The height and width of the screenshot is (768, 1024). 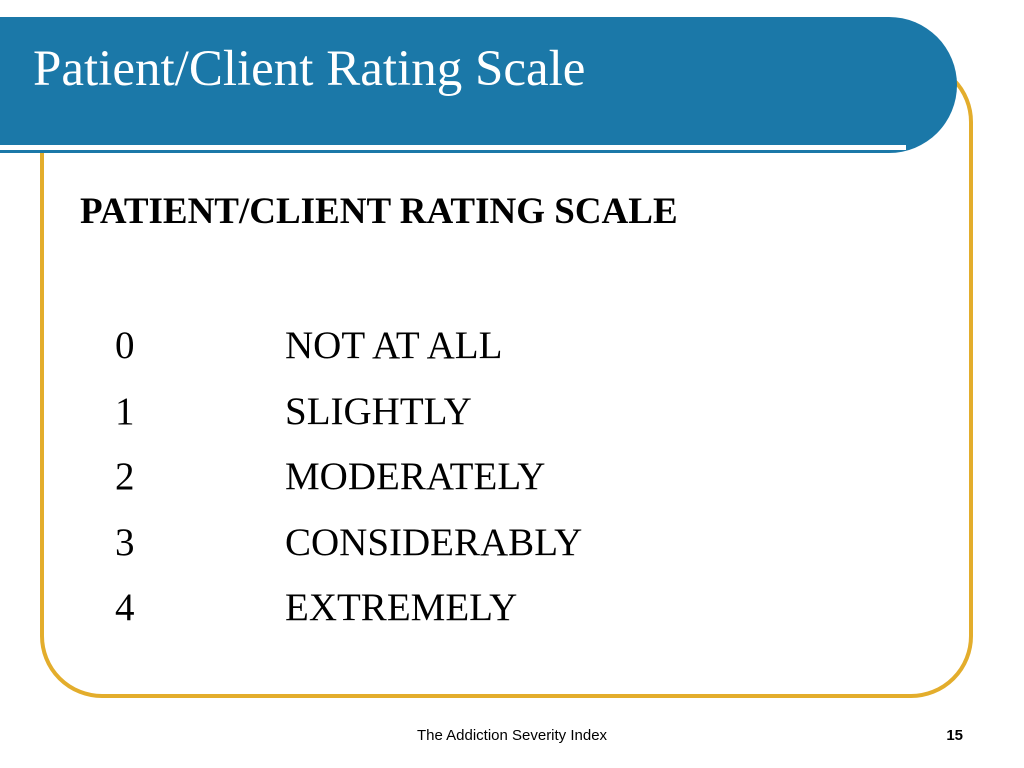 I want to click on scale-label: CONSIDERABLY, so click(x=434, y=542).